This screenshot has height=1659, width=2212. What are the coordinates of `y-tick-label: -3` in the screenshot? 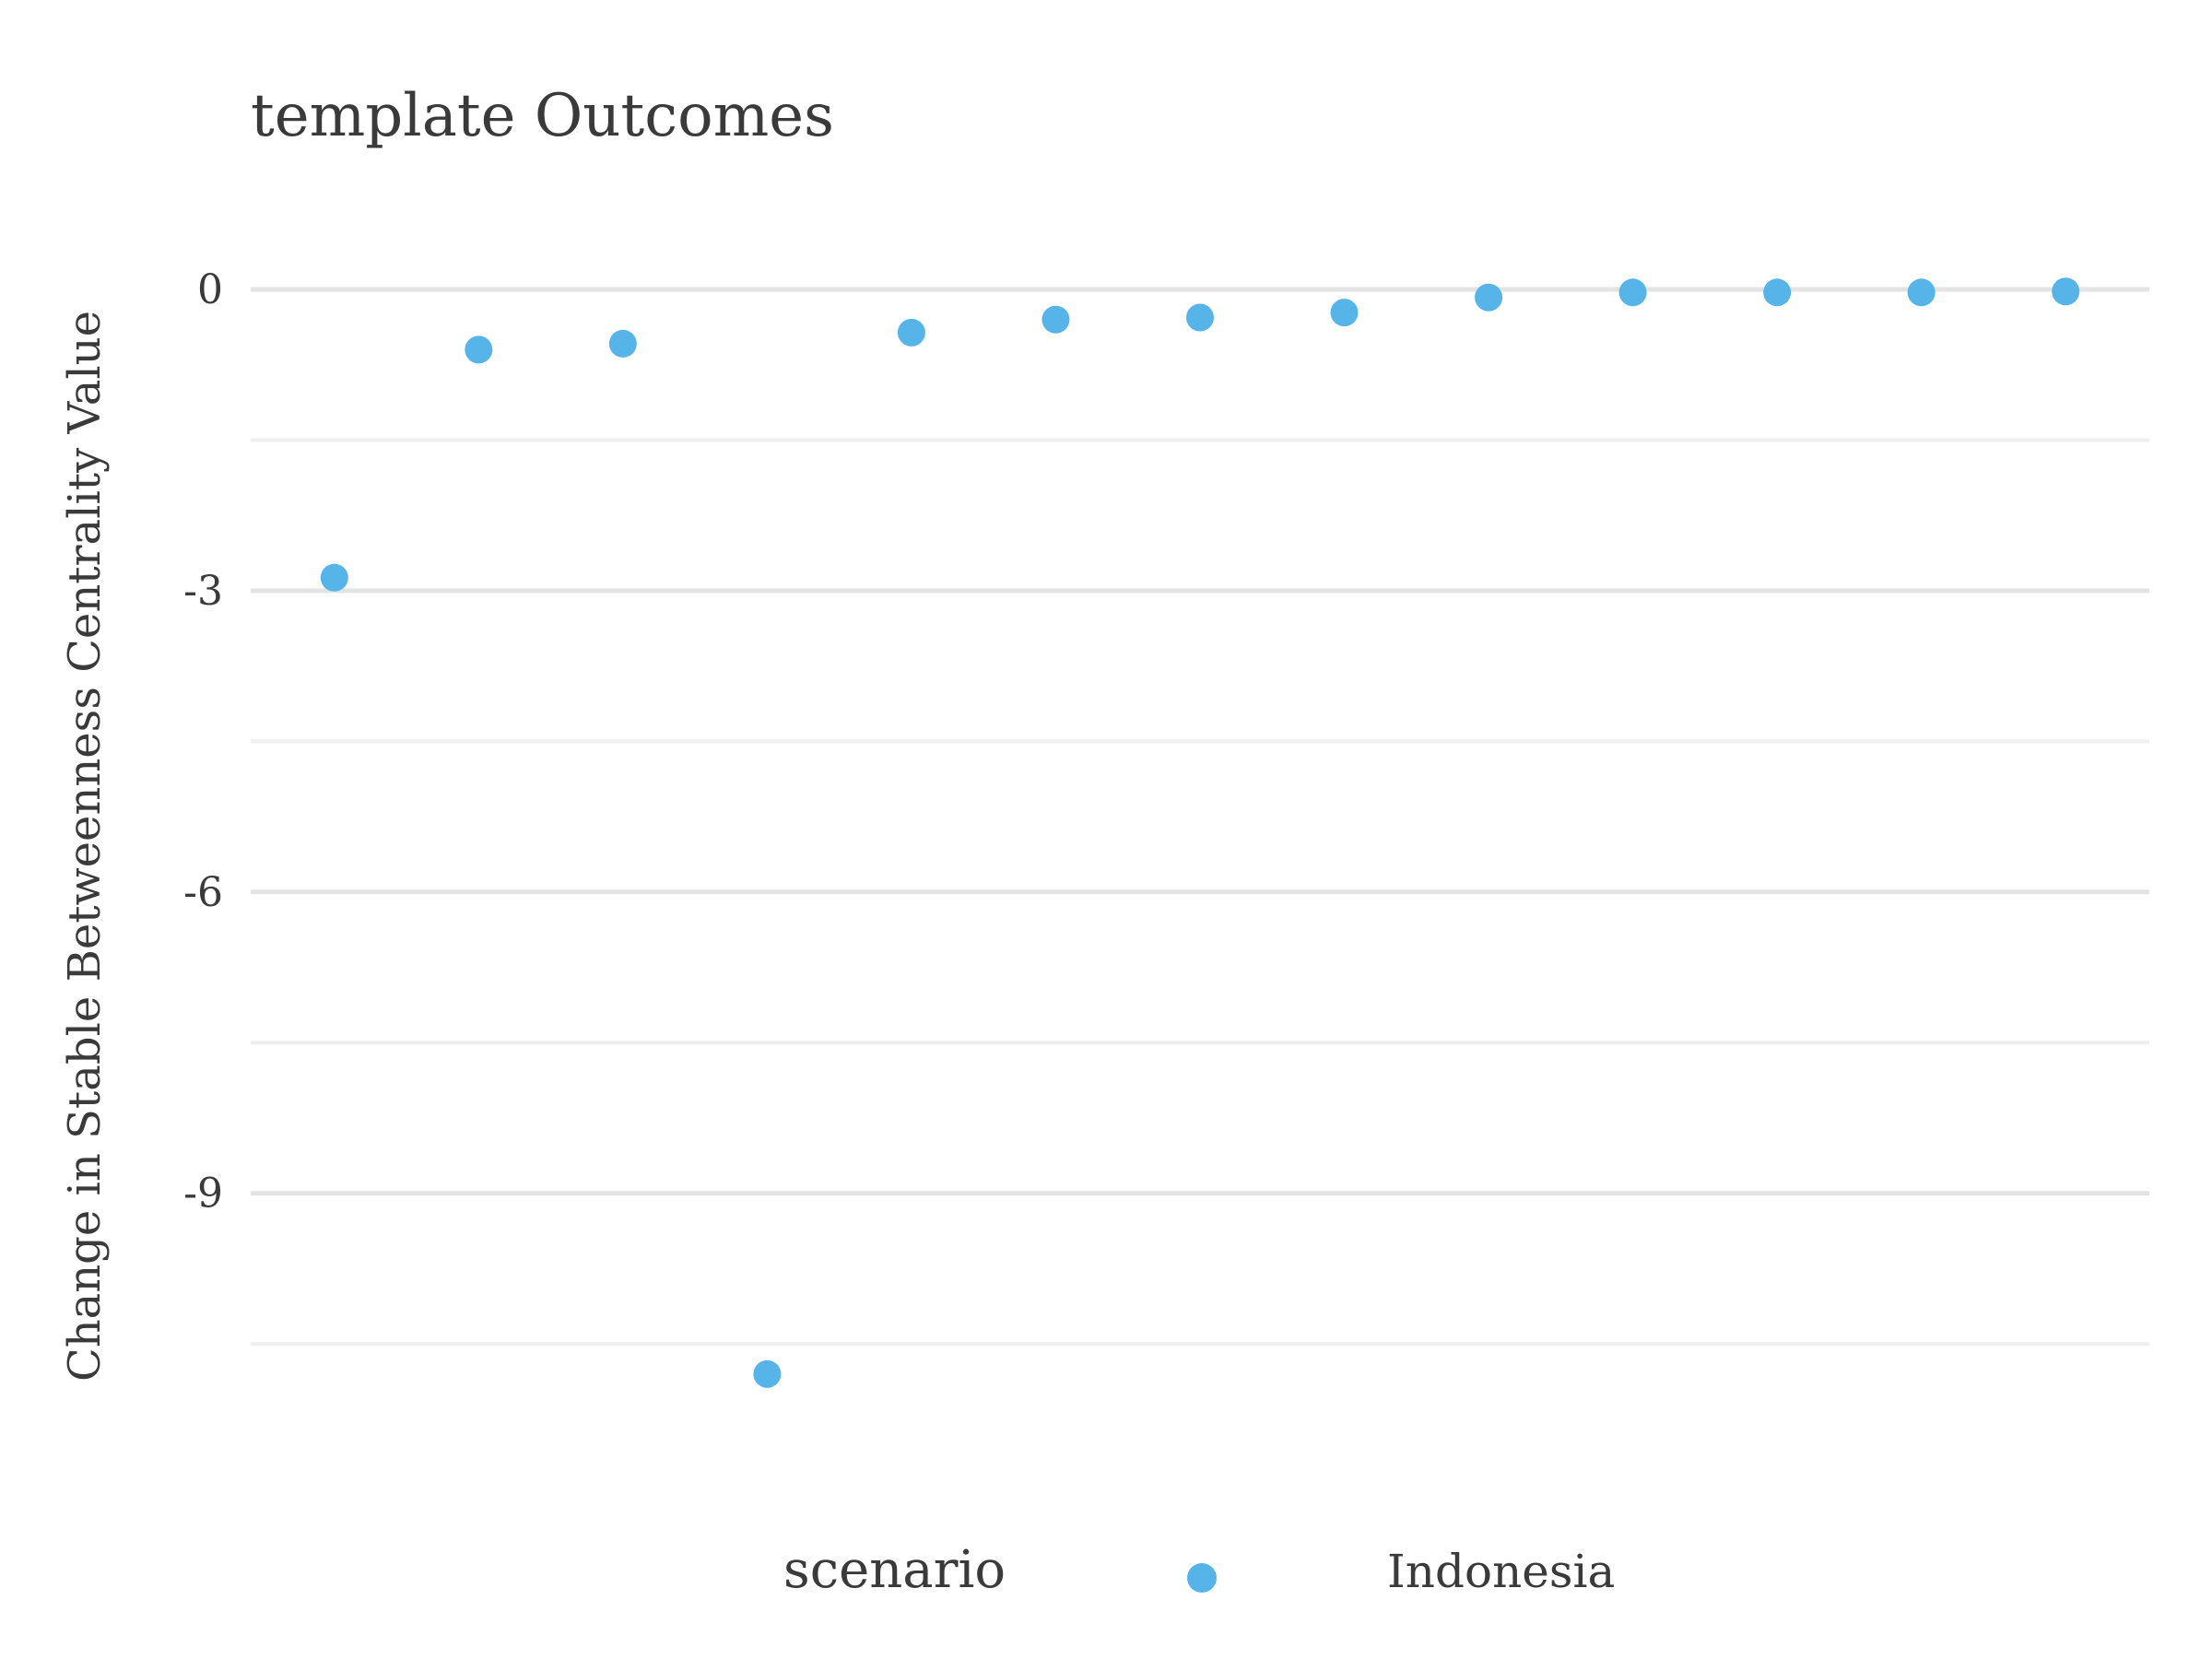 It's located at (203, 591).